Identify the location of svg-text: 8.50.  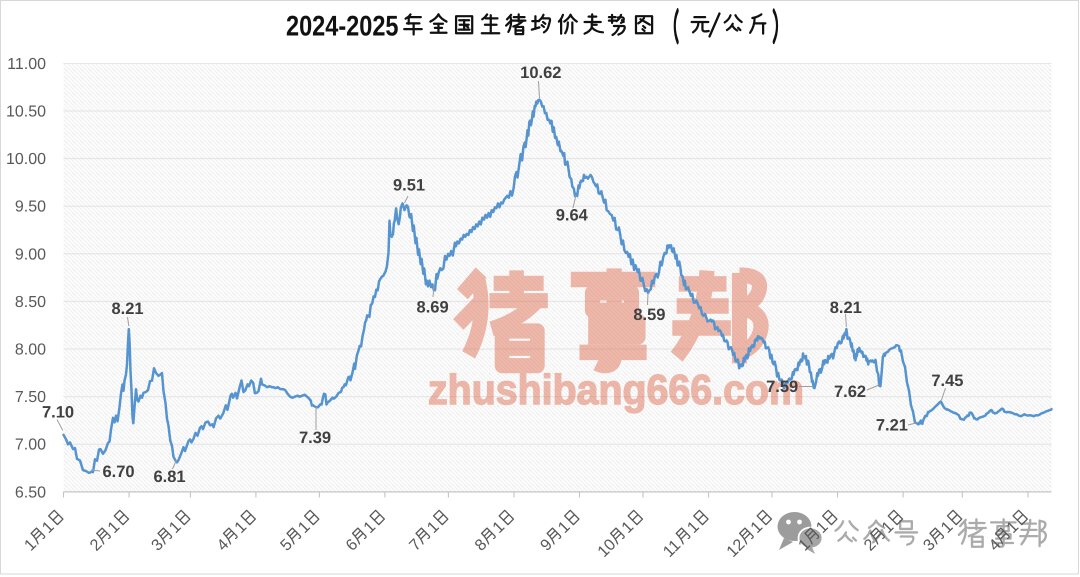
(30, 302).